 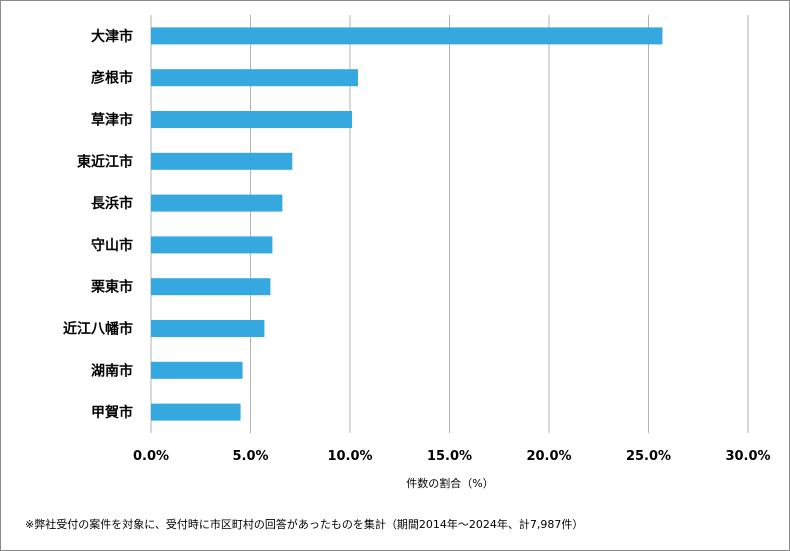 I want to click on category-label-1: 彦根市, so click(x=112, y=78).